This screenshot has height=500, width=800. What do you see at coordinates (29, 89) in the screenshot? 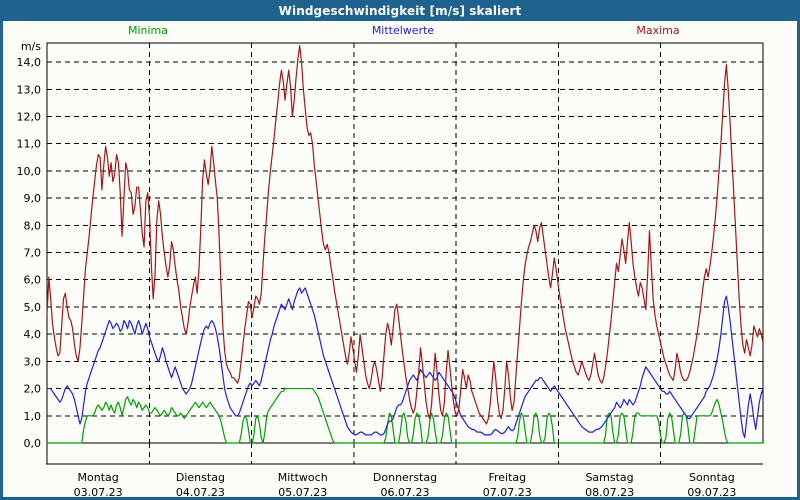
I see `y-axis-tick-label: 13,0` at bounding box center [29, 89].